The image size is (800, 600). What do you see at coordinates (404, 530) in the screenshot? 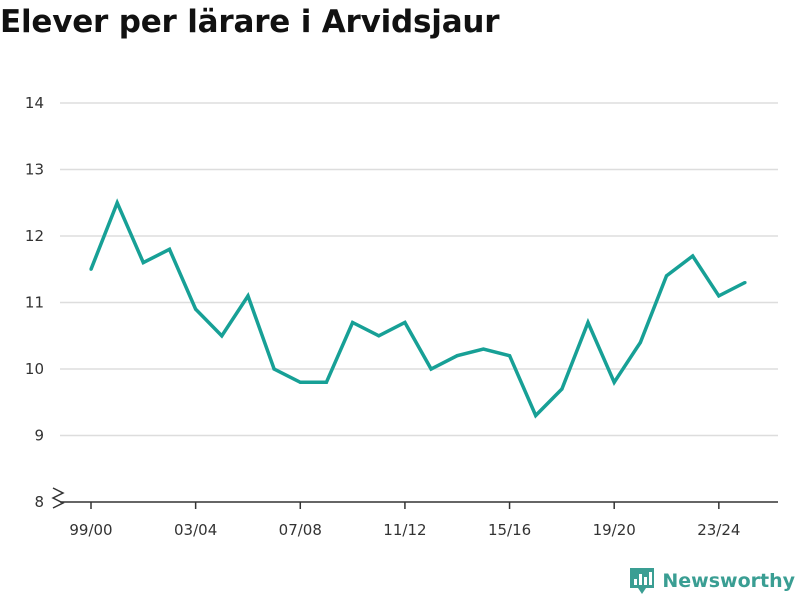
I see `x-tick-label: 11/12` at bounding box center [404, 530].